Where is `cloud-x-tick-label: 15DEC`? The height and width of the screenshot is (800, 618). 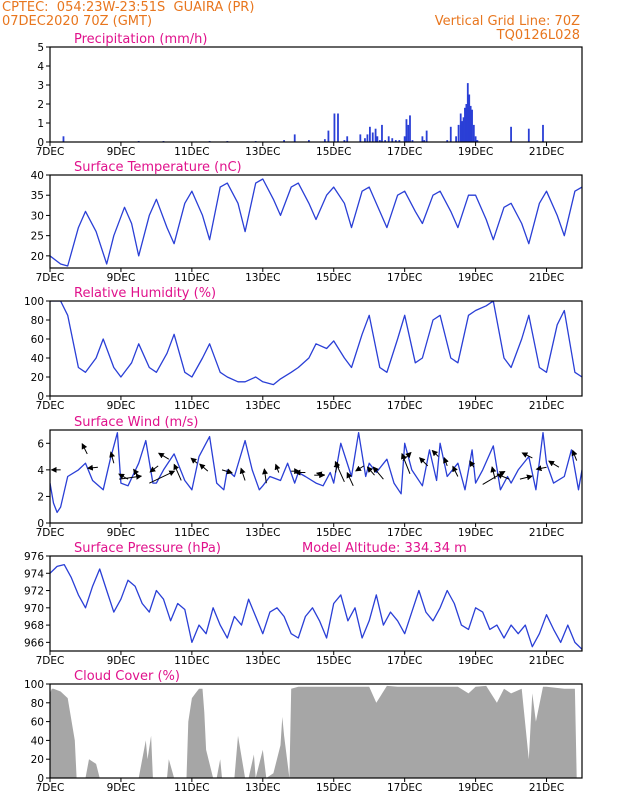 cloud-x-tick-label: 15DEC is located at coordinates (333, 788).